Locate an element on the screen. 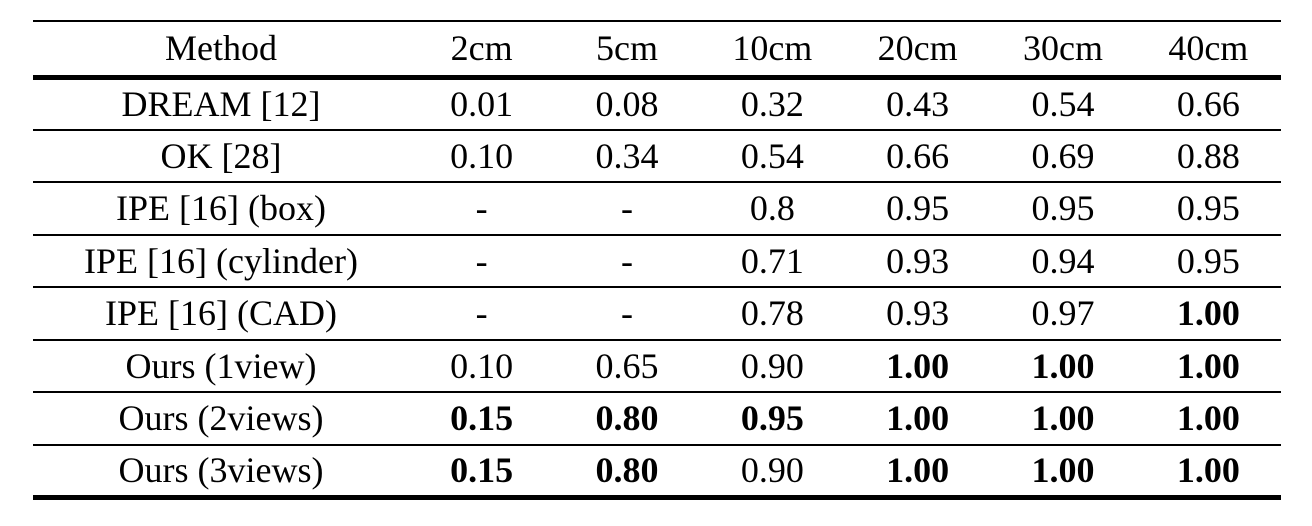 Image resolution: width=1312 pixels, height=526 pixels. method-cell: IPE [16] (box) is located at coordinates (221, 209).